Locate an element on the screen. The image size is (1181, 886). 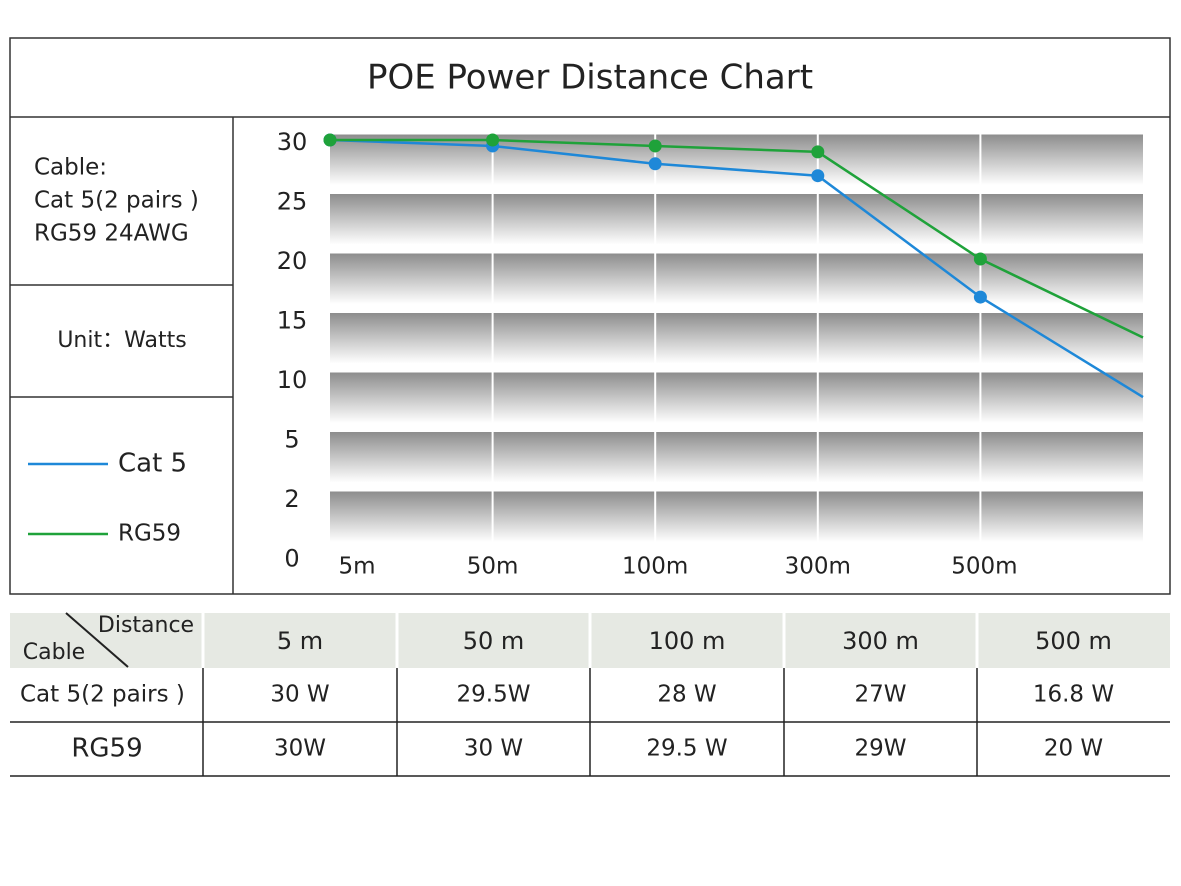
table-header: 5 m is located at coordinates (300, 641).